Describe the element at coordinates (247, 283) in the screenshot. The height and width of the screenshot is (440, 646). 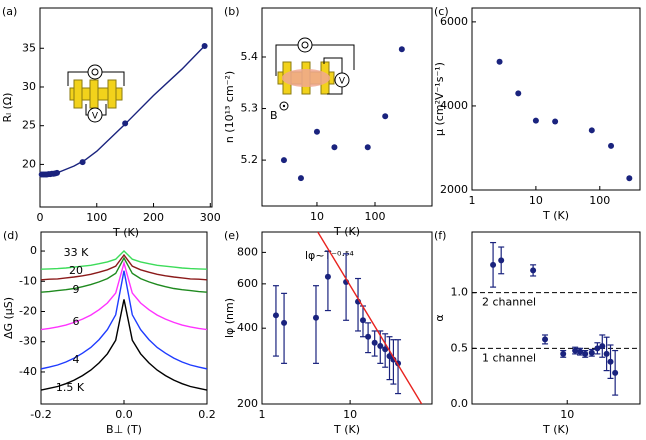
I see `y-tick-label: 600` at that location.